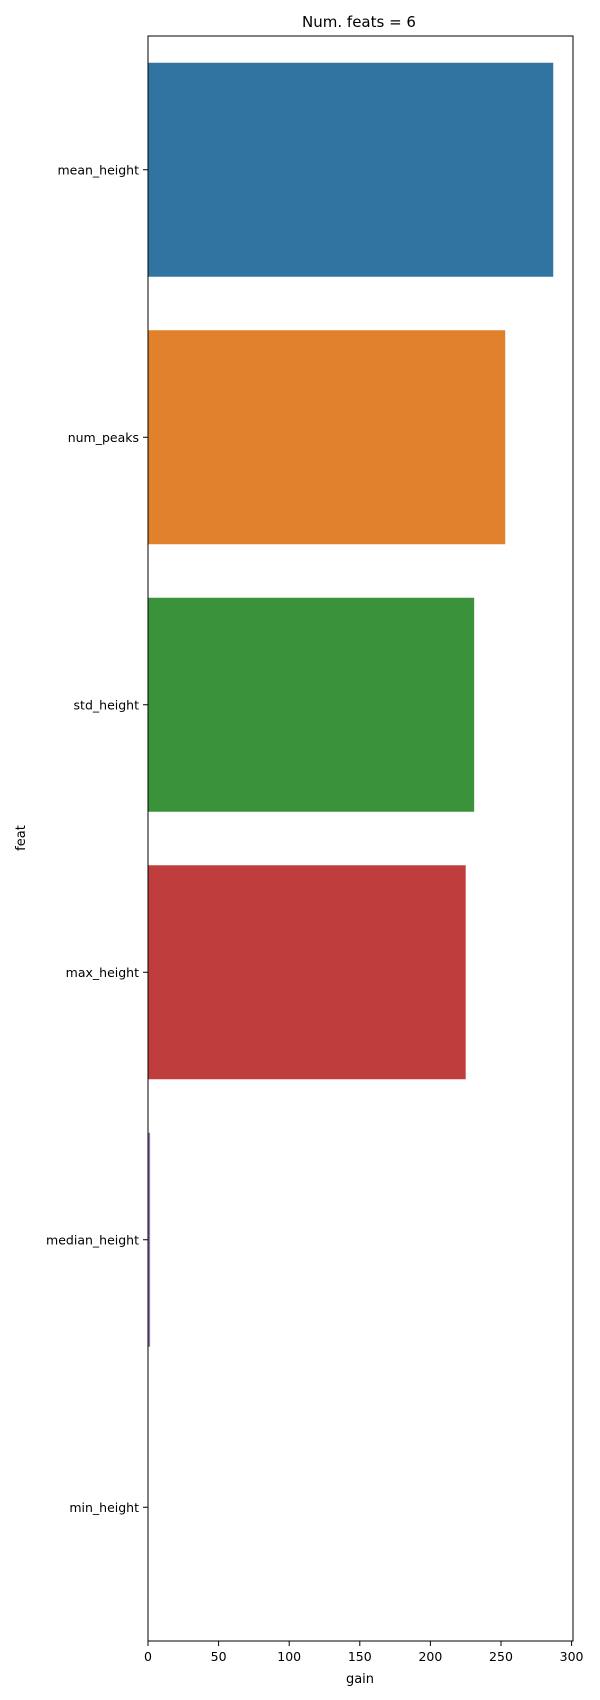  Describe the element at coordinates (501, 1656) in the screenshot. I see `x-tick-label: 250` at that location.